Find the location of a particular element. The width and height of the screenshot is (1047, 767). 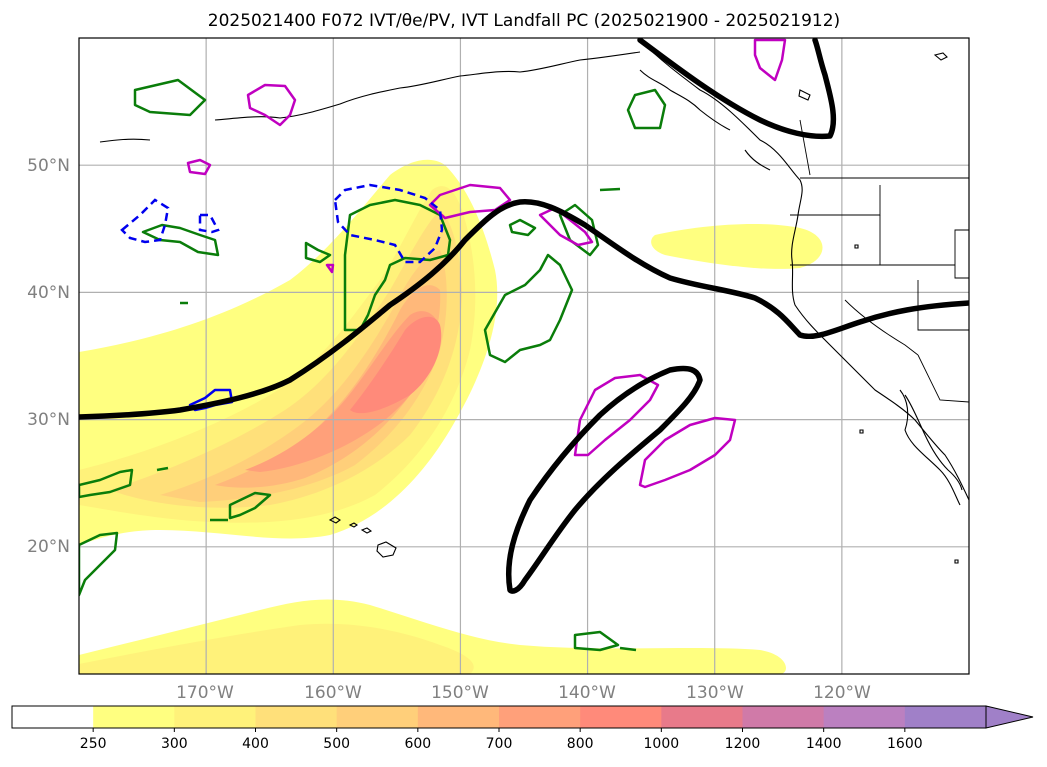

colorbar: 250 300 400 500 600 700 800 1000 1200 1400 1600 is located at coordinates (522, 728).